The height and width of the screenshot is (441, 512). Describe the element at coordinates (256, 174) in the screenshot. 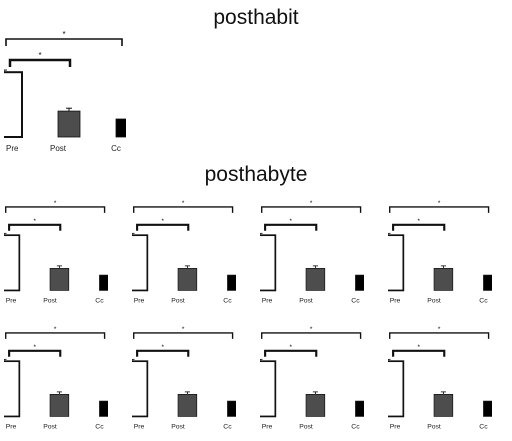

I see `chart-title-posthabyte: posthabyte` at that location.